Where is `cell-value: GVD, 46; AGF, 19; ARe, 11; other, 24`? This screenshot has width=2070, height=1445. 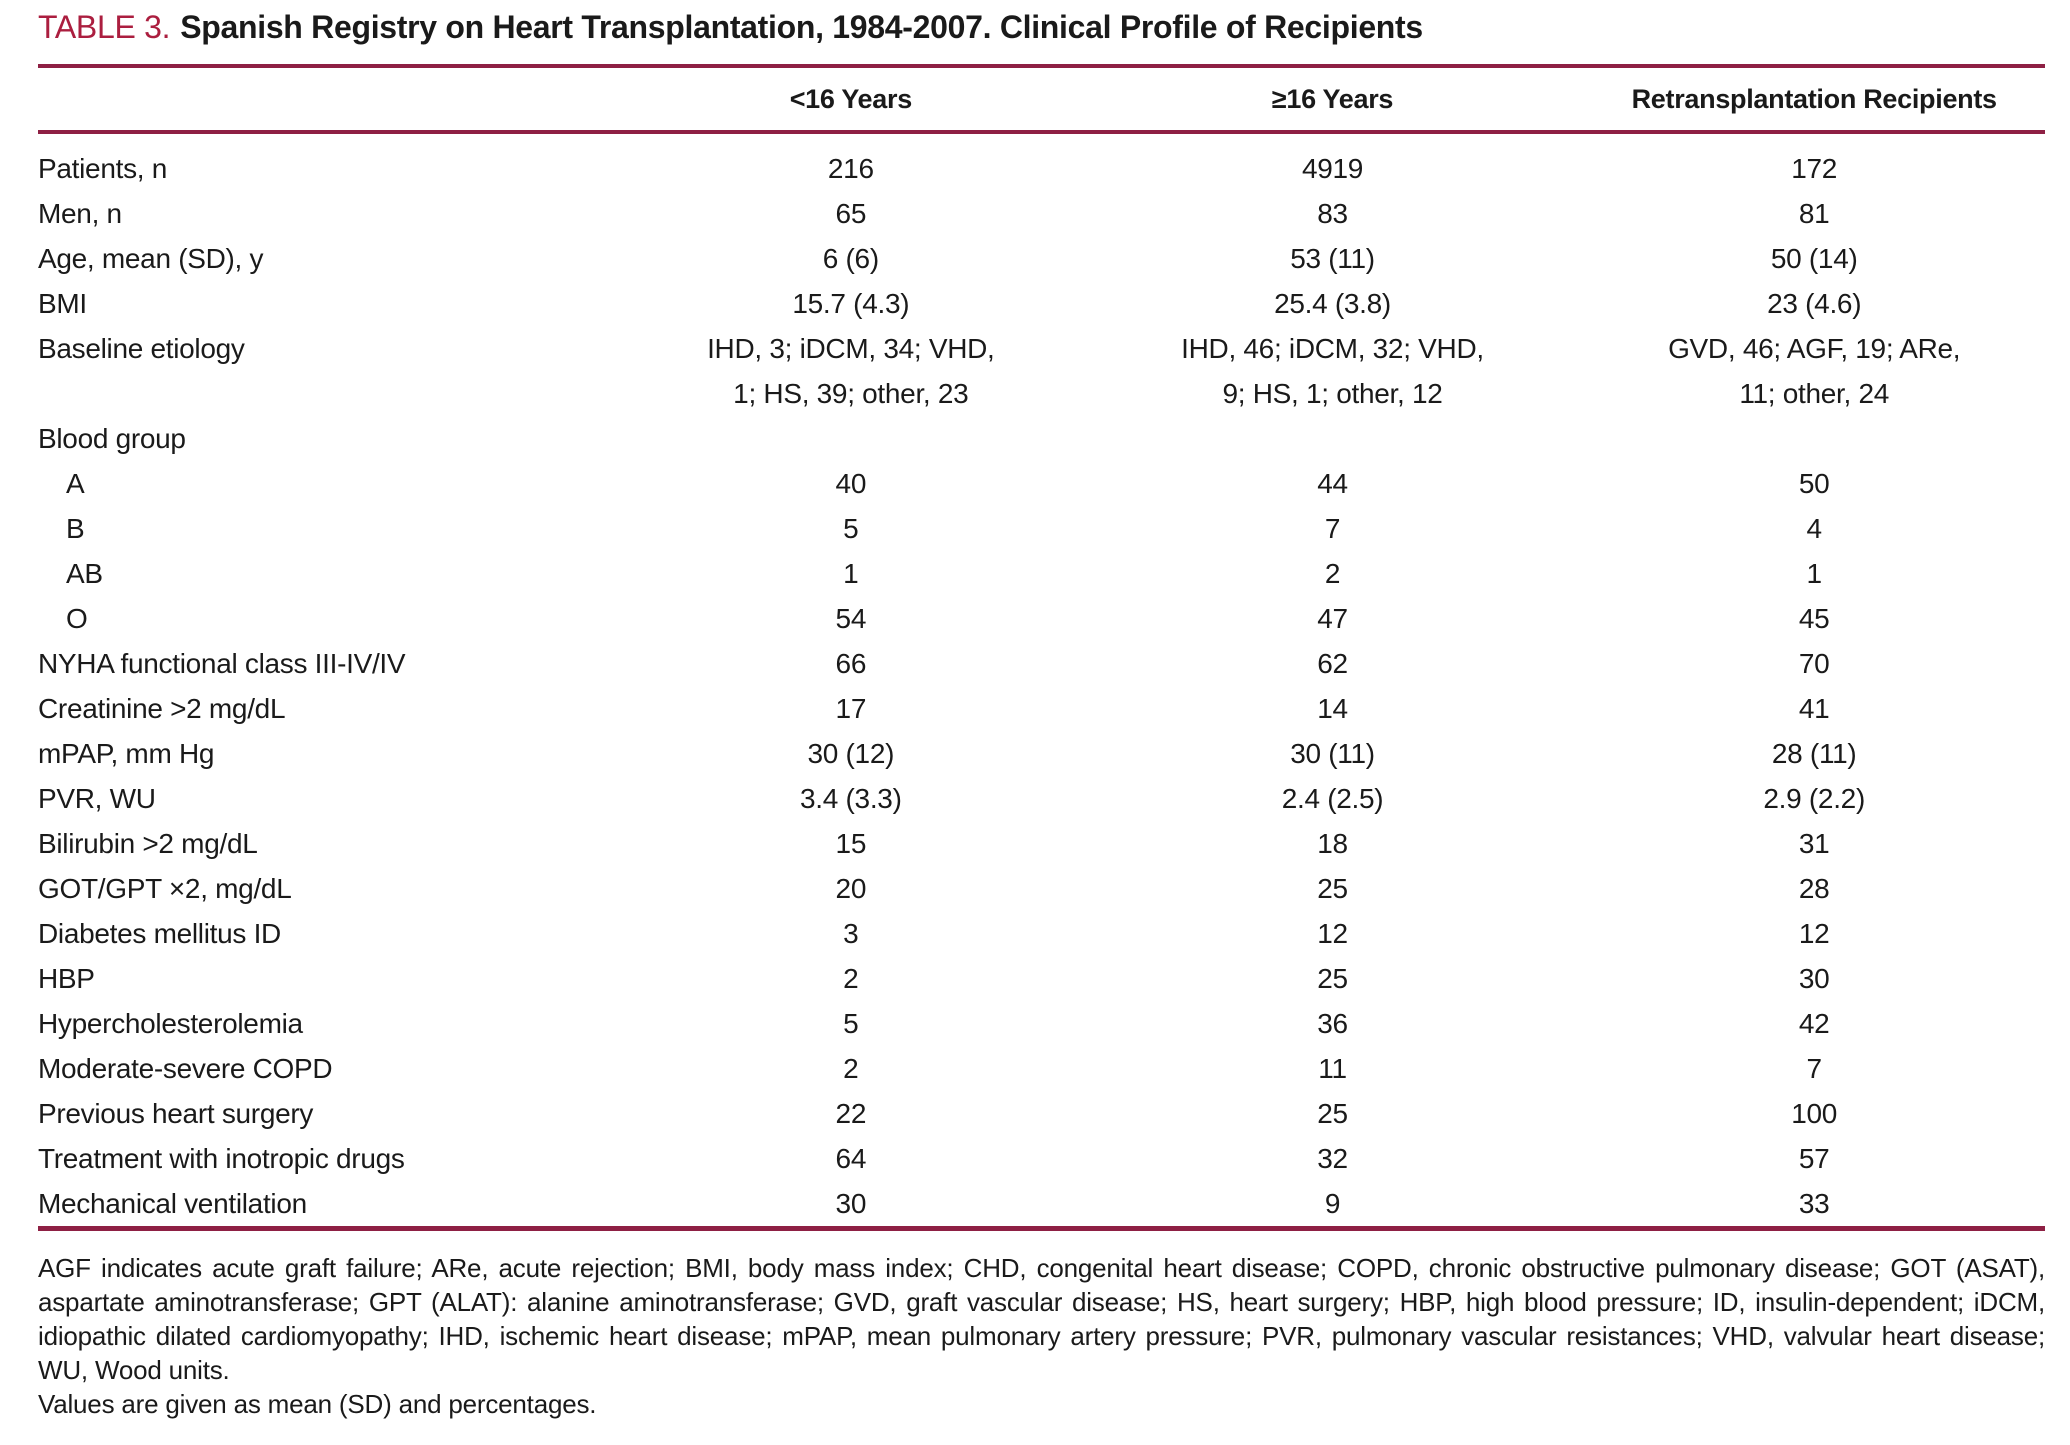 cell-value: GVD, 46; AGF, 19; ARe, 11; other, 24 is located at coordinates (1814, 371).